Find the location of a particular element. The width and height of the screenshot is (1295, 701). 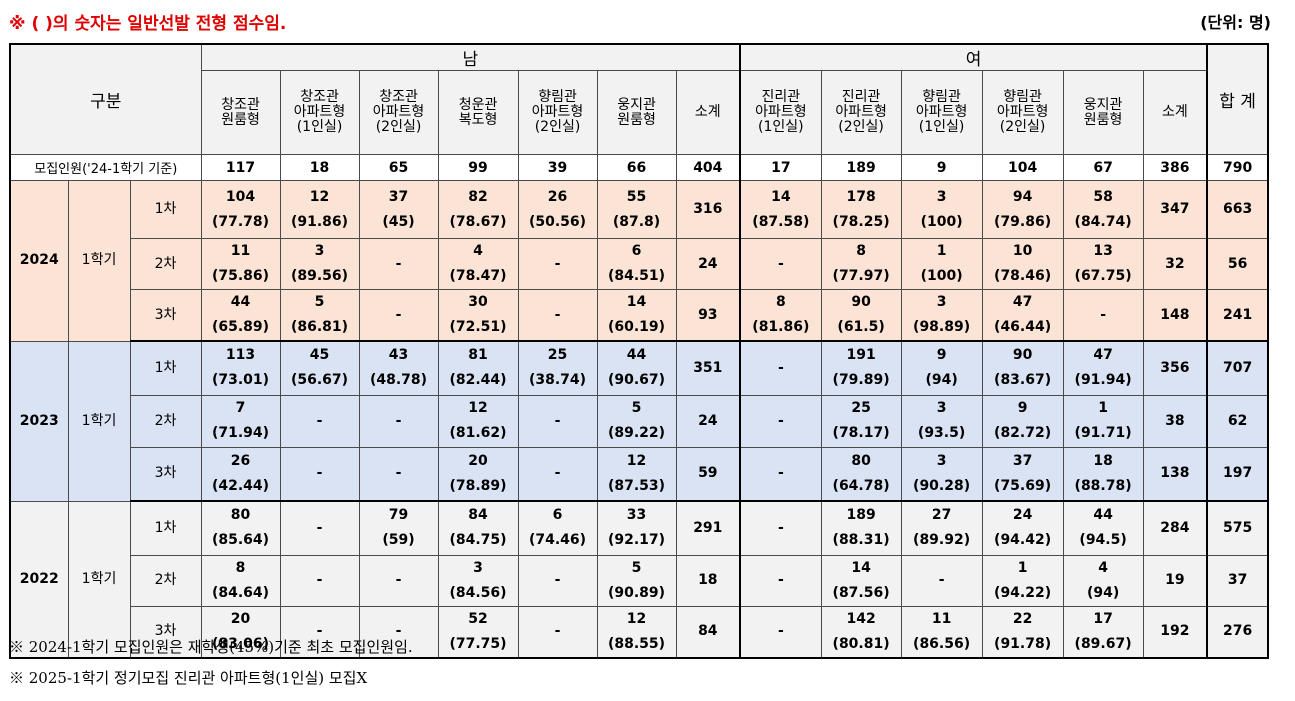

score-value: (59) is located at coordinates (398, 540).